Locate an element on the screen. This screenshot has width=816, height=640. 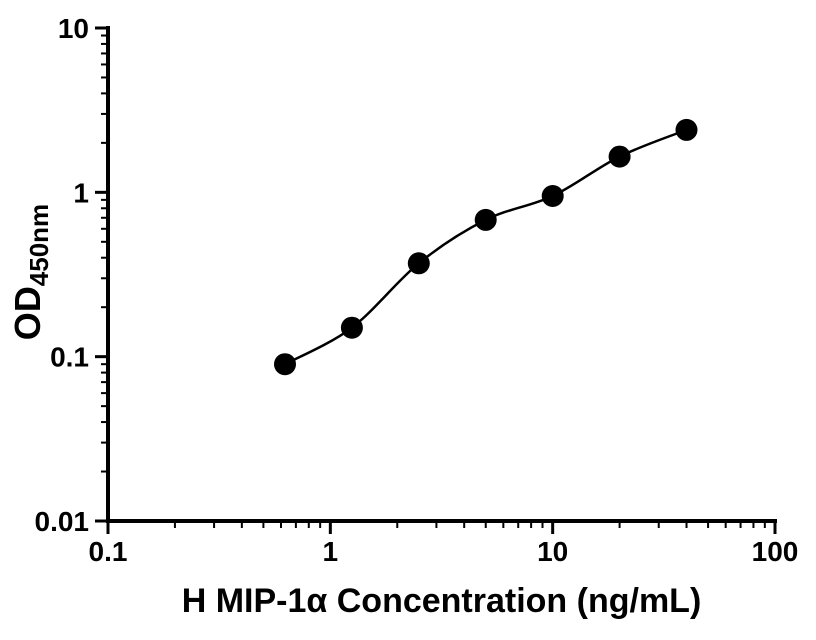
x-tick-label: 1 is located at coordinates (331, 551).